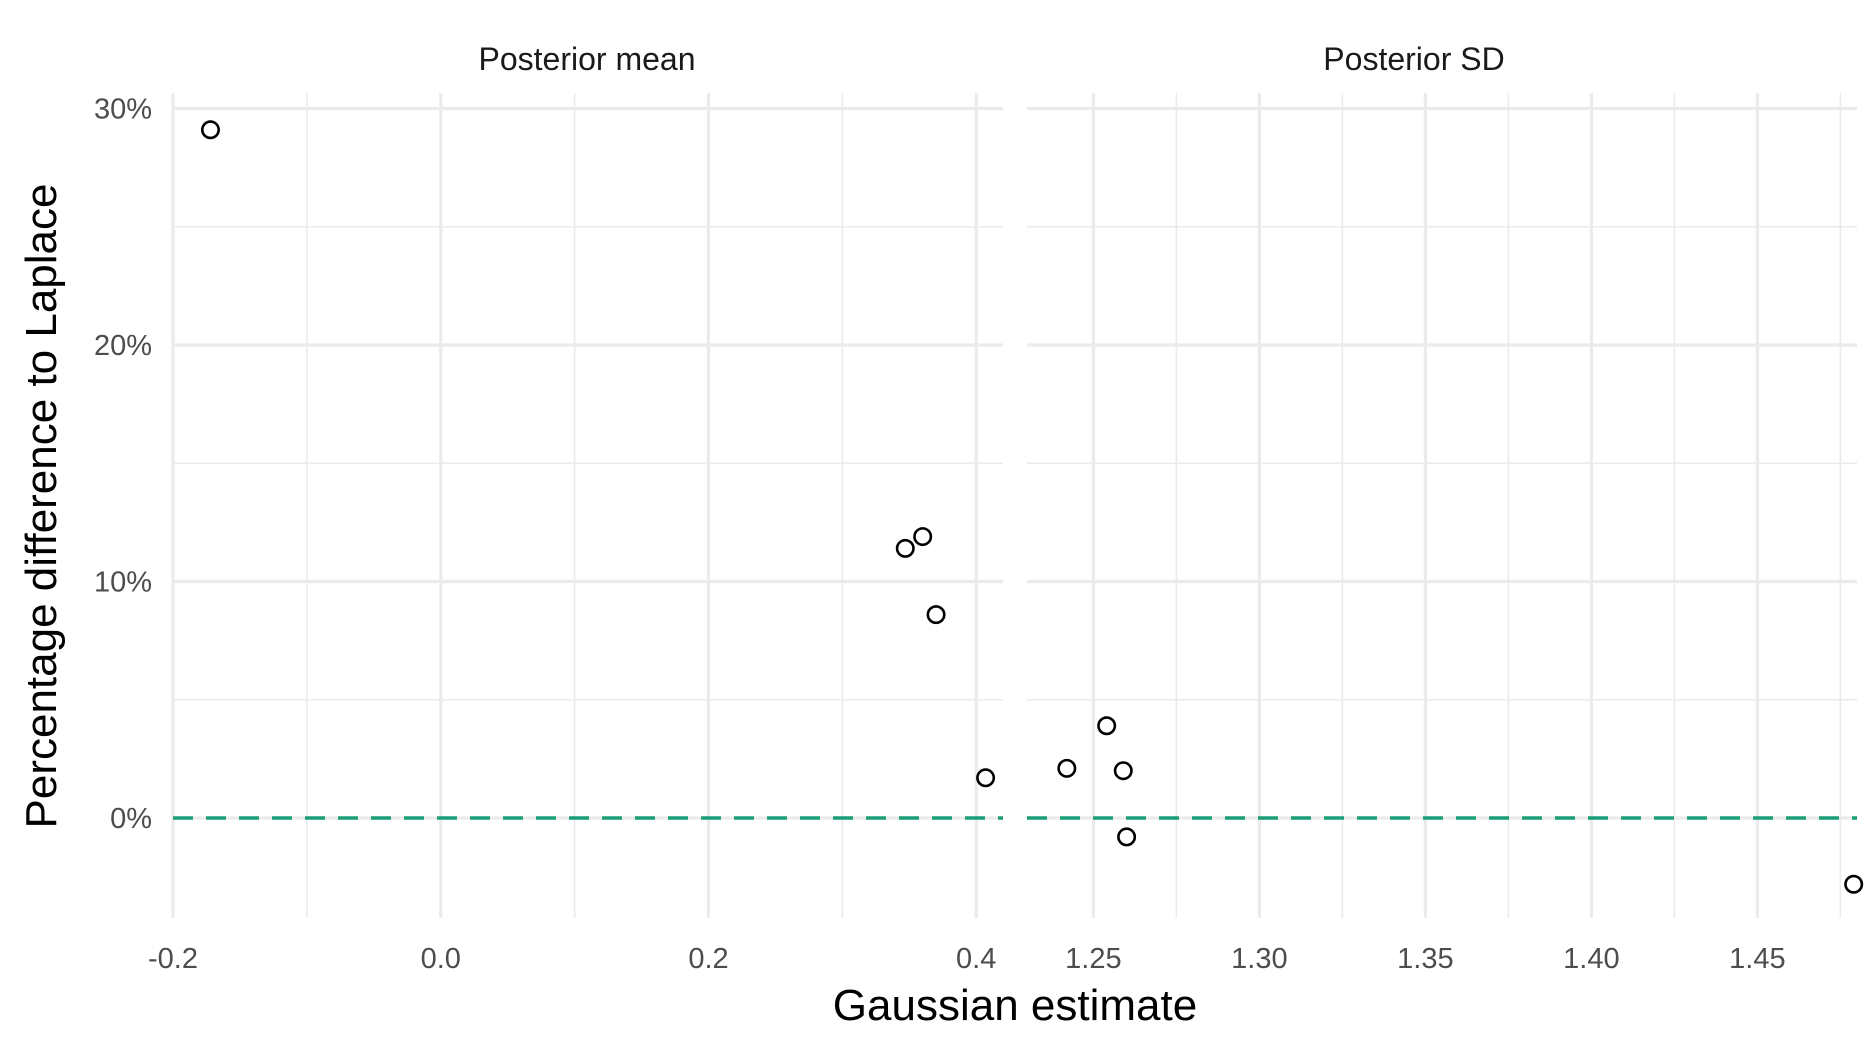  Describe the element at coordinates (1259, 959) in the screenshot. I see `panel-1-x-tick-label: 1.30` at that location.